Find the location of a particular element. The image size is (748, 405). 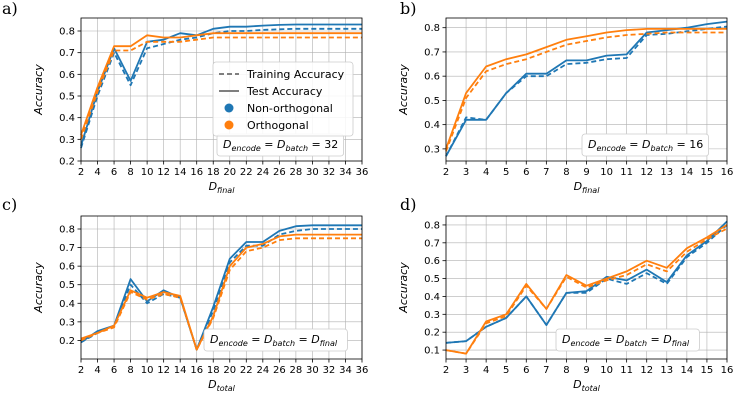

x-tick-label: 22 is located at coordinates (246, 172).